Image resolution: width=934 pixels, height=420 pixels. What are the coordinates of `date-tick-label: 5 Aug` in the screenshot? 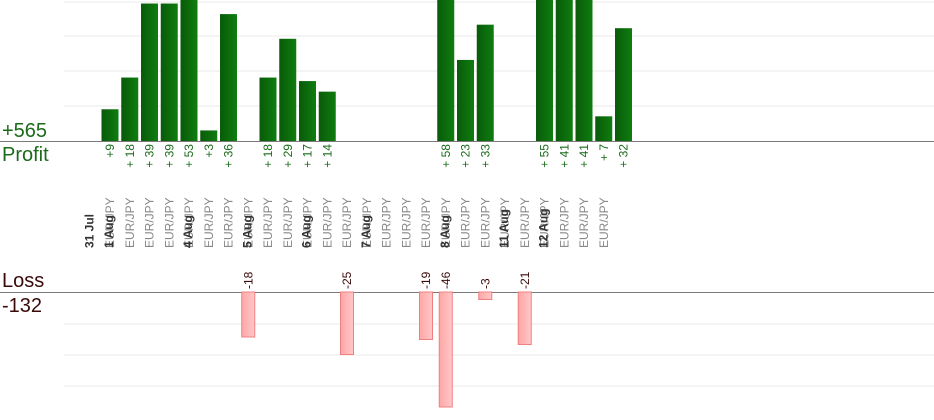 It's located at (247, 231).